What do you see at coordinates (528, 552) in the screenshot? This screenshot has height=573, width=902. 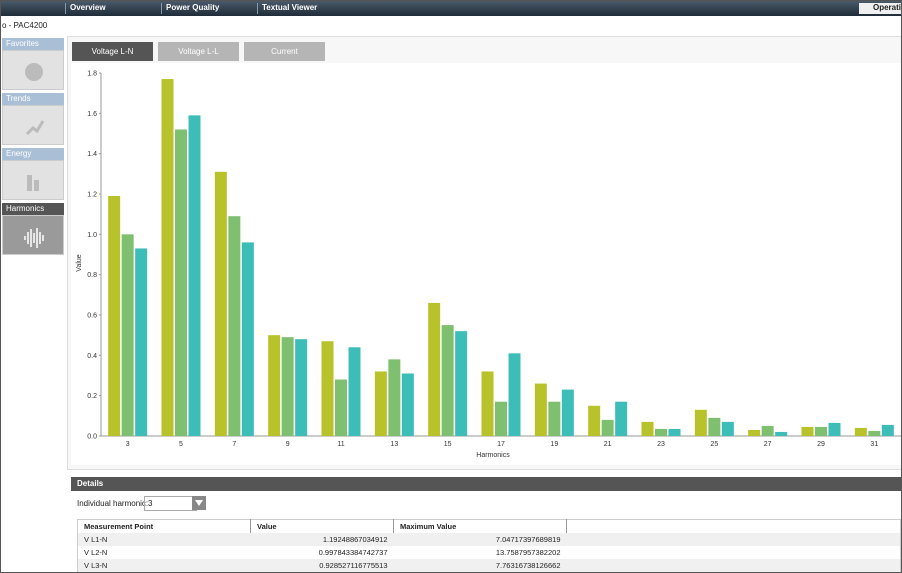 I see `table-cell: 13.7587957382202` at bounding box center [528, 552].